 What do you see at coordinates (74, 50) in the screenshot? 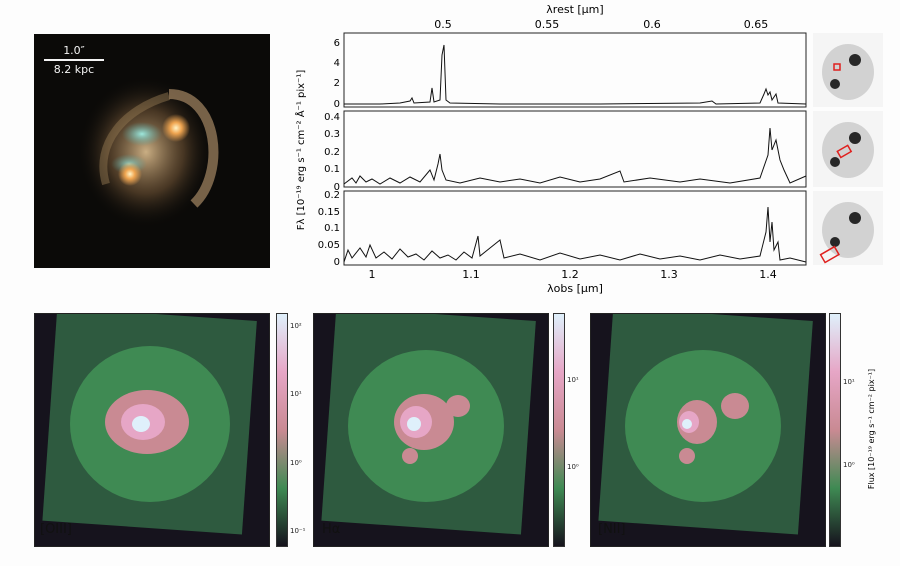
I see `scale-arcsec: 1.0″` at bounding box center [74, 50].